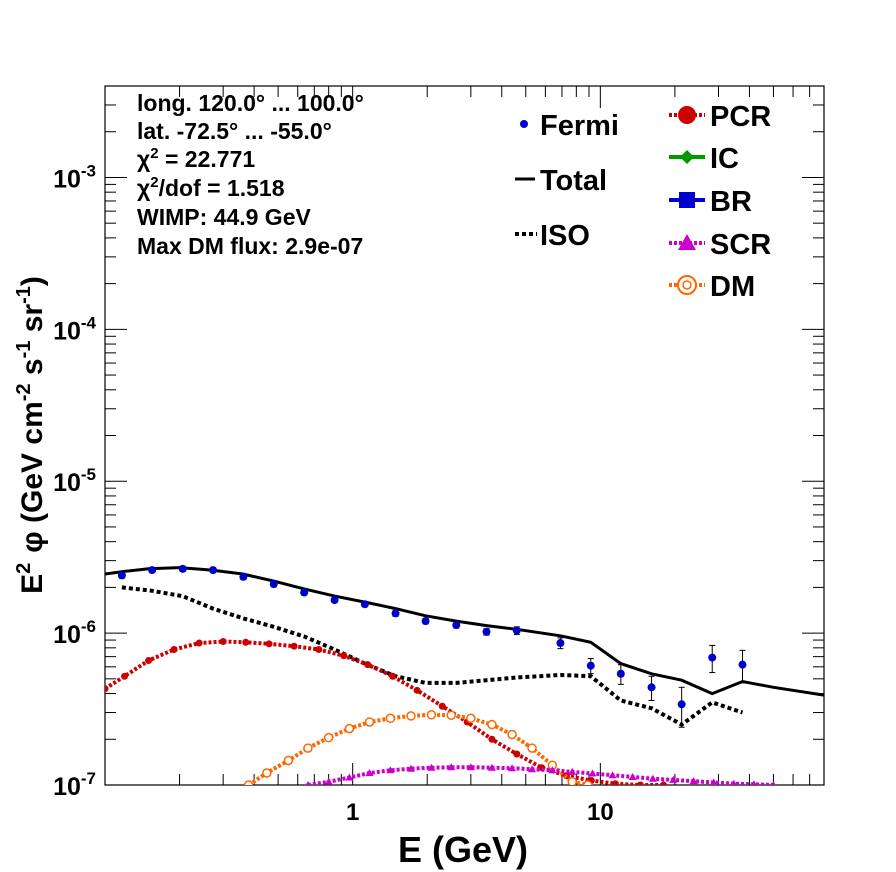  What do you see at coordinates (250, 103) in the screenshot?
I see `info-longitude: long. 120.0° ... 100.0°` at bounding box center [250, 103].